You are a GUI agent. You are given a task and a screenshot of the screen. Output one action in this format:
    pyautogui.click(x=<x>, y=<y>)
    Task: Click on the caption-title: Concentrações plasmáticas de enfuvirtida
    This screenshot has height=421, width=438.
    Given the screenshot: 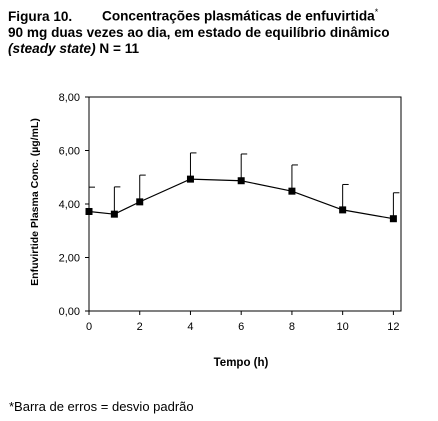 What is the action you would take?
    pyautogui.click(x=238, y=16)
    